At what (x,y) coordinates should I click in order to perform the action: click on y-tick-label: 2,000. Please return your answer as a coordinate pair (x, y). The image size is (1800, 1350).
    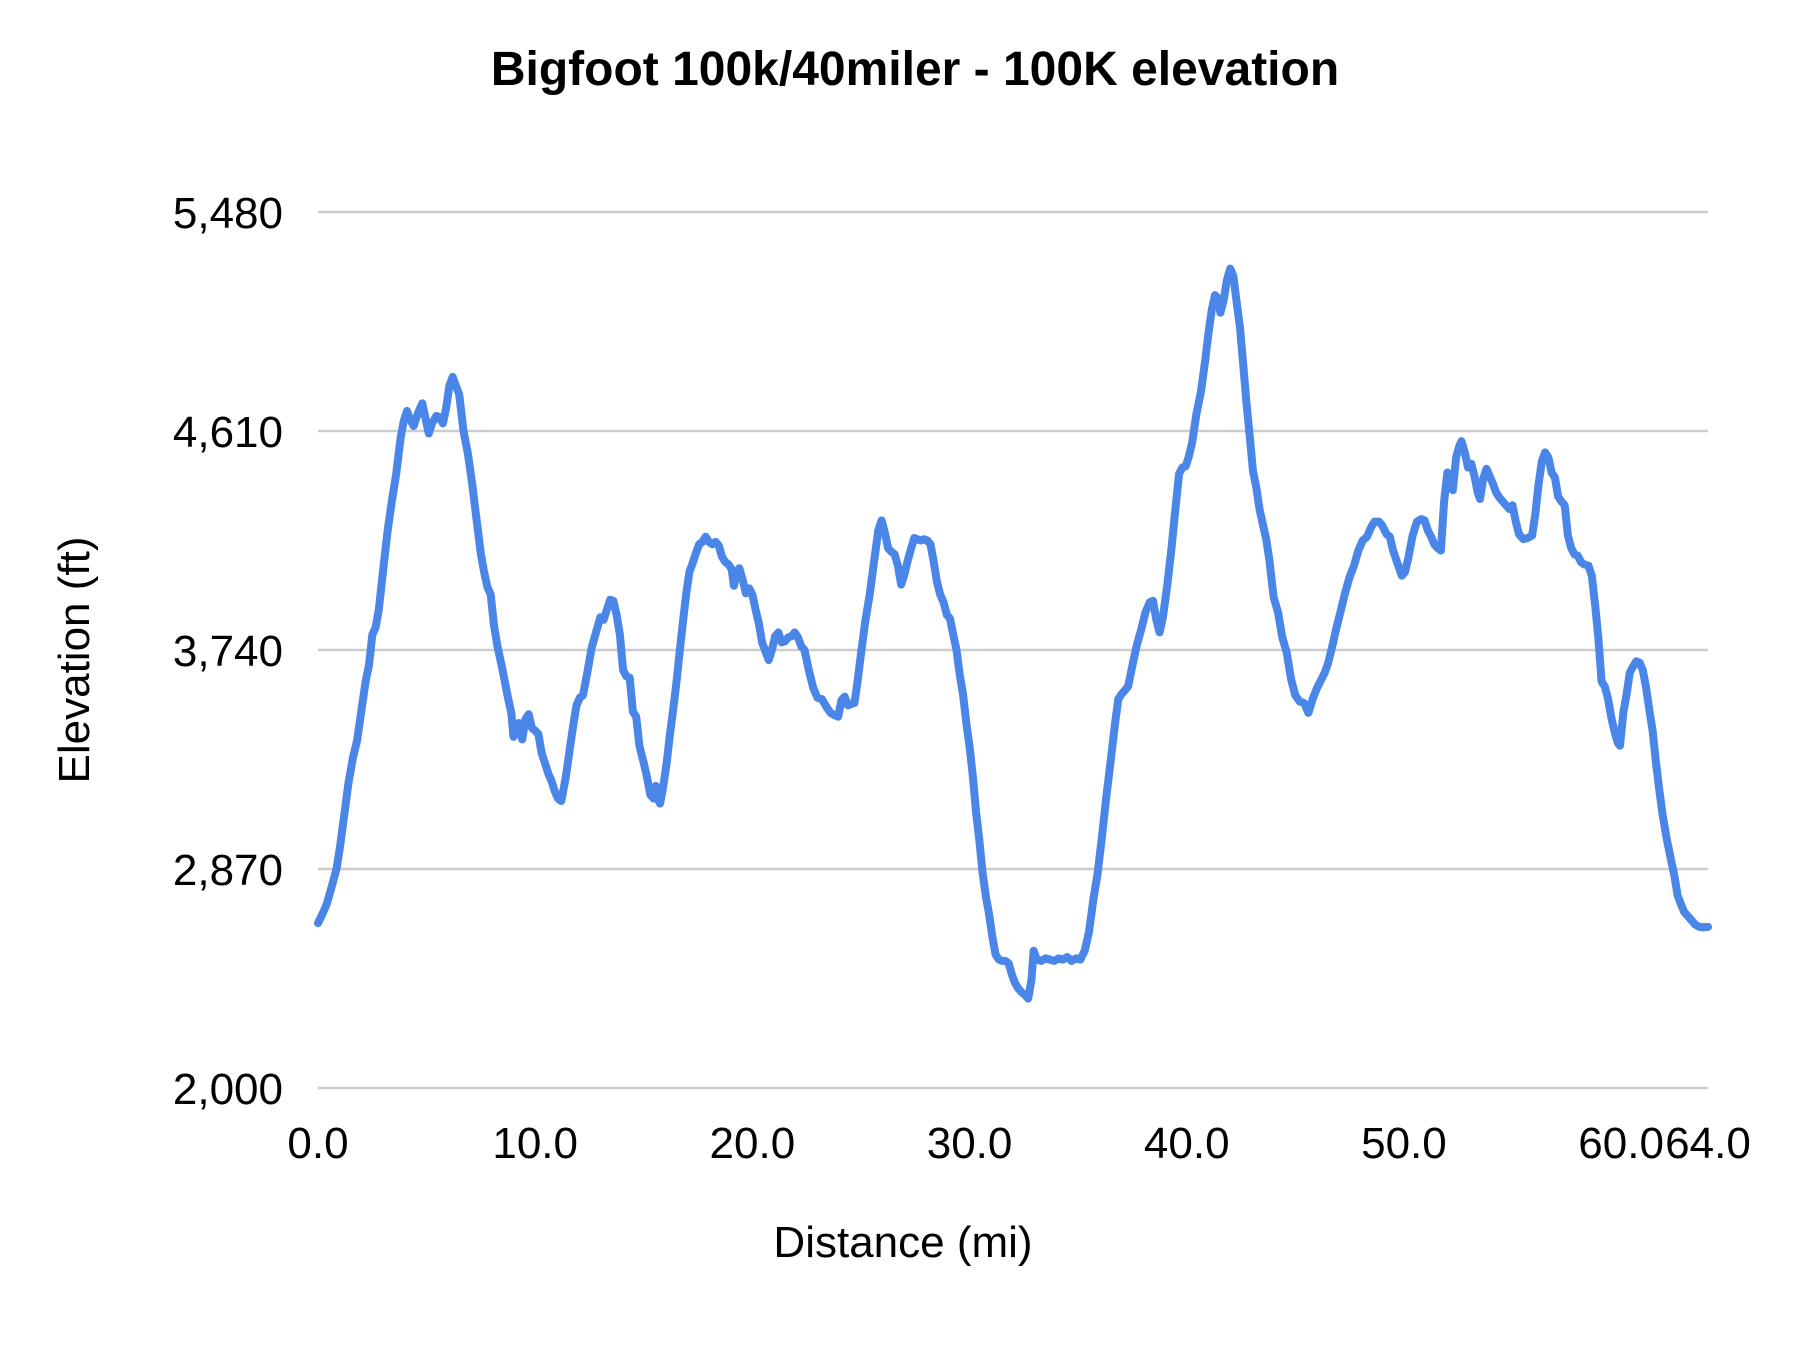
    Looking at the image, I should click on (228, 1089).